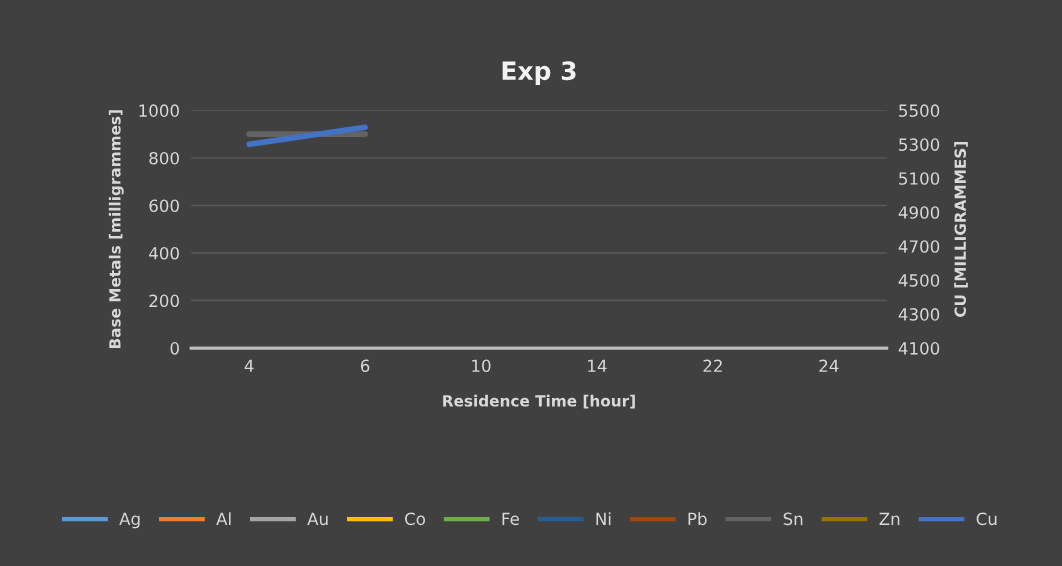 The height and width of the screenshot is (566, 1062). Describe the element at coordinates (597, 365) in the screenshot. I see `x-tick-label: 14` at that location.